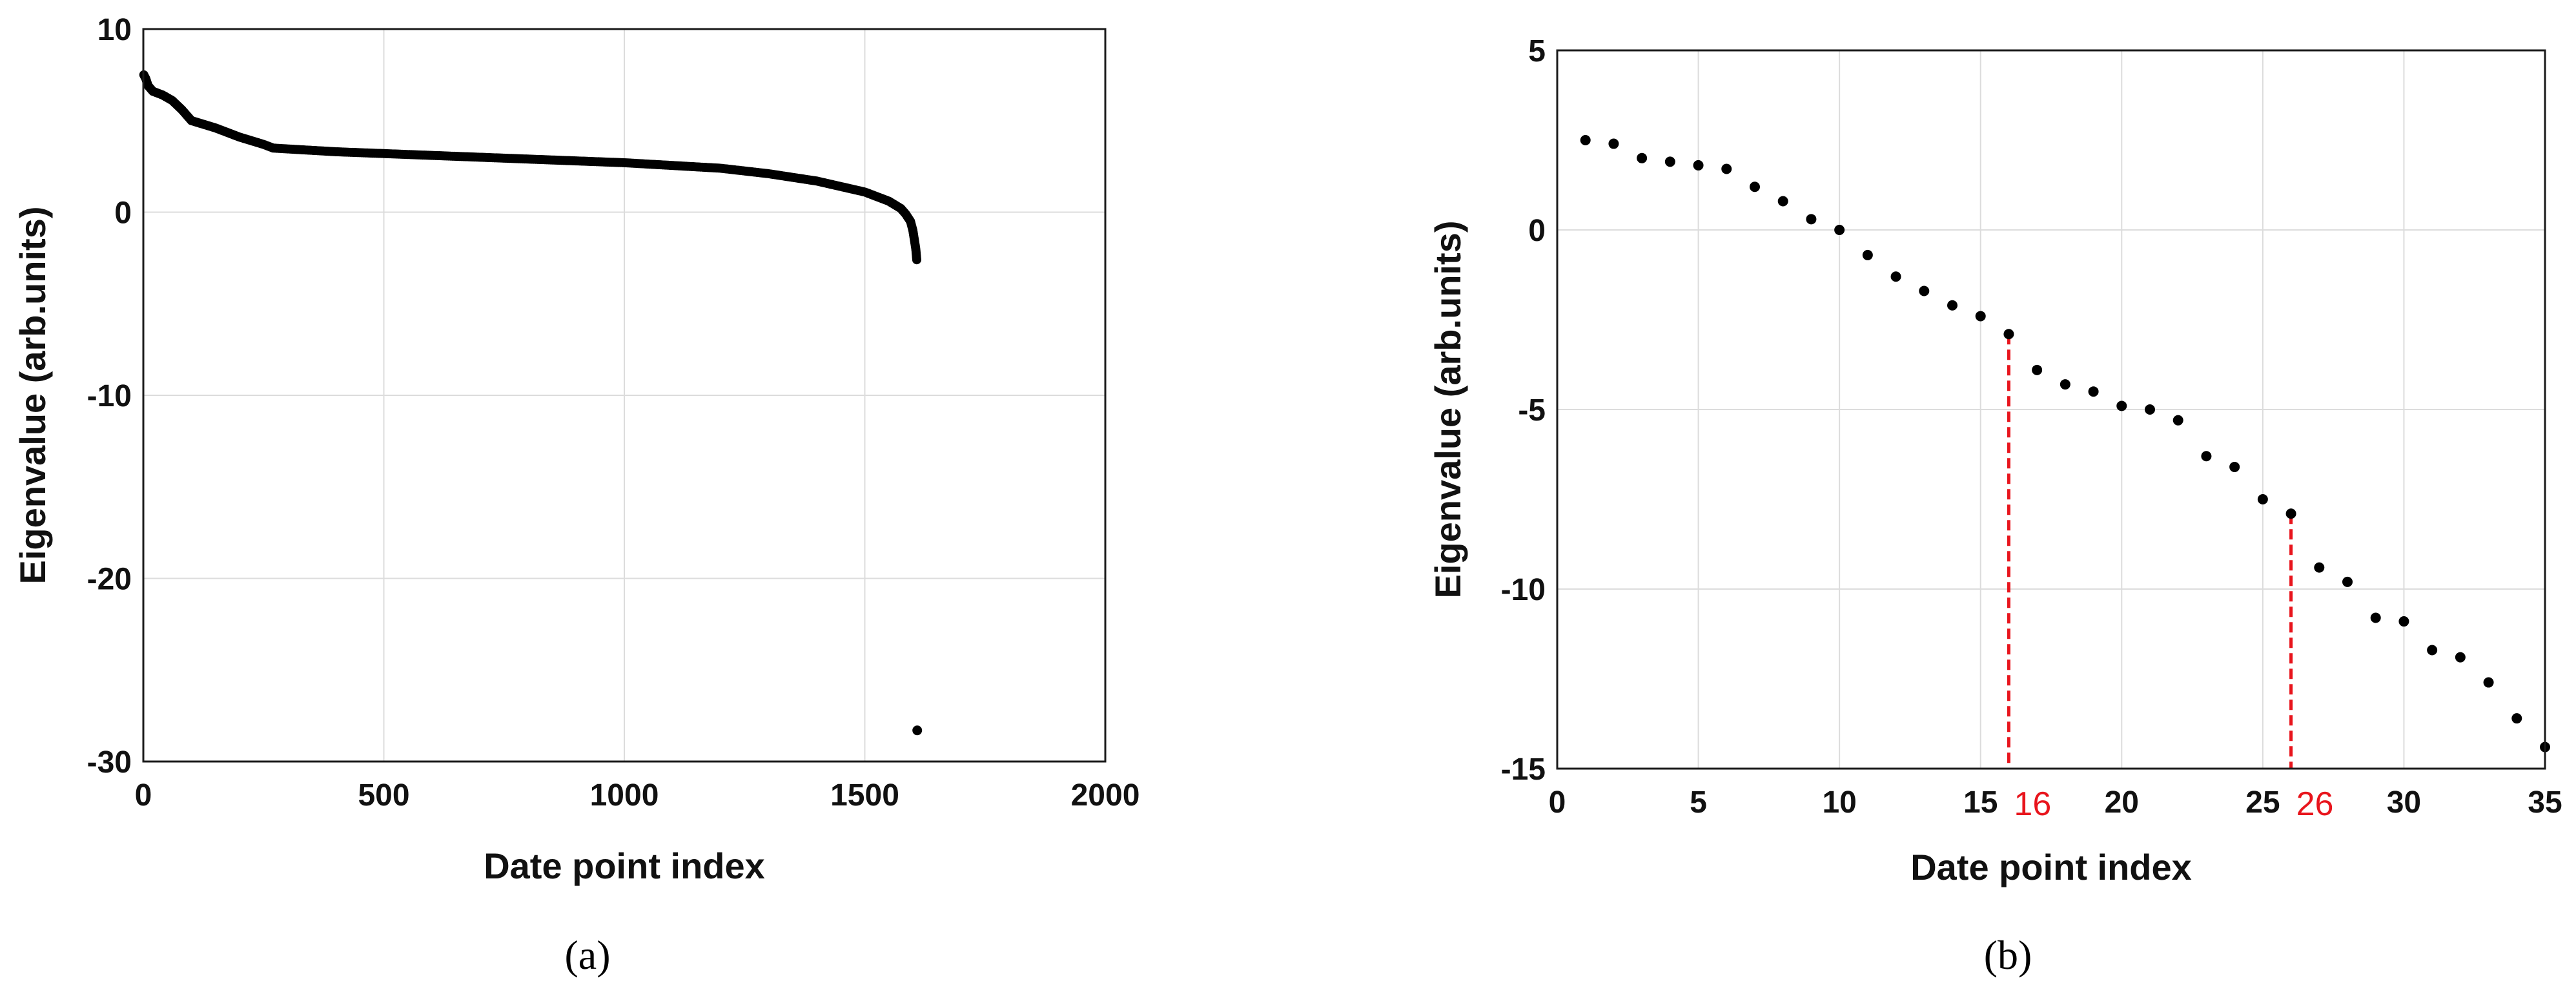 This screenshot has height=985, width=2576. I want to click on marker-label: 16, so click(2033, 804).